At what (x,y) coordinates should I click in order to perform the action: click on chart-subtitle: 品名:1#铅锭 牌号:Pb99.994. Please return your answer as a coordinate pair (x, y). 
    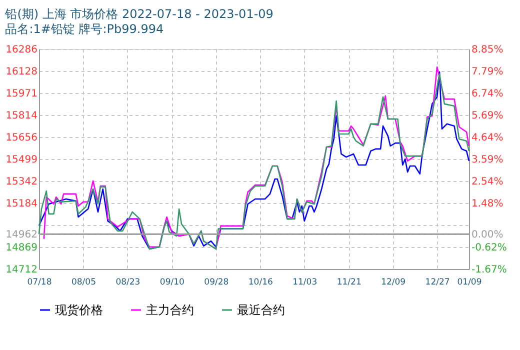
    Looking at the image, I should click on (84, 29).